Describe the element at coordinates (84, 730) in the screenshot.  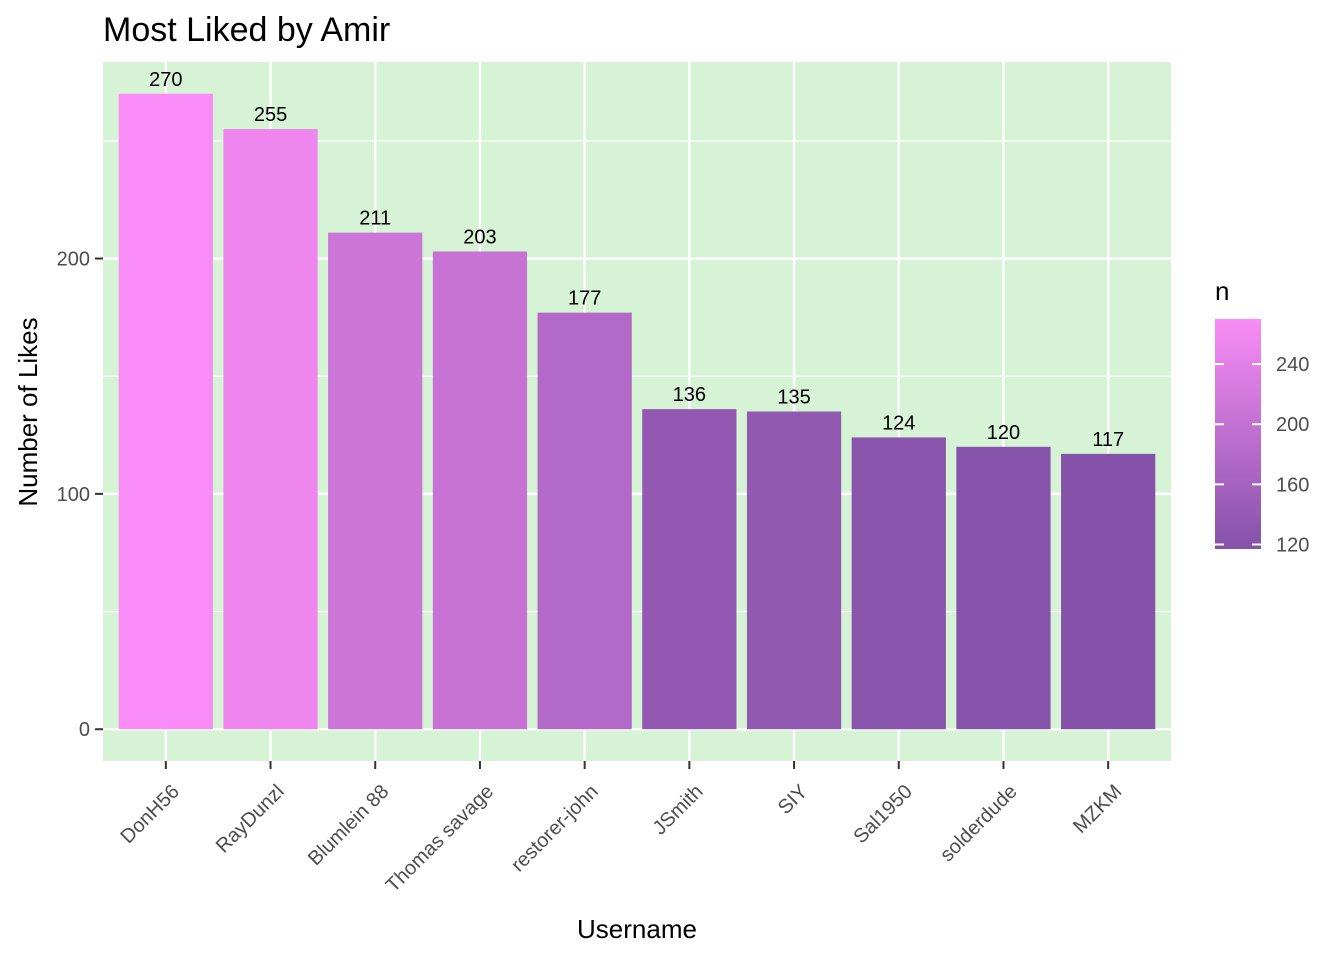
I see `y-tick-label: 0` at that location.